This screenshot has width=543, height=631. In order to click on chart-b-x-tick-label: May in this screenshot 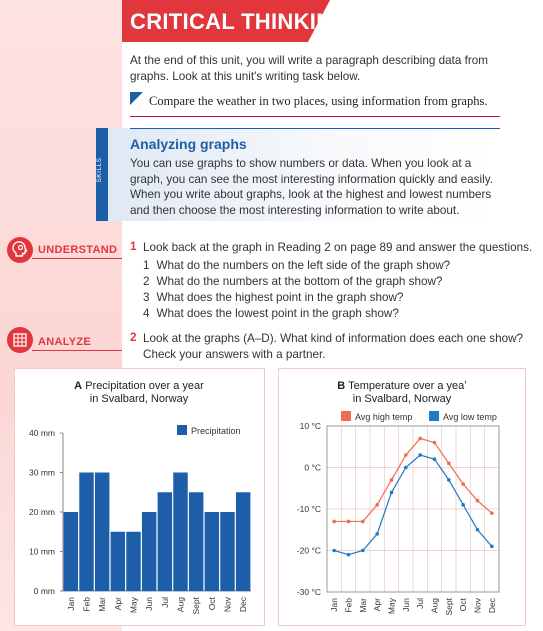, I will do `click(392, 605)`.